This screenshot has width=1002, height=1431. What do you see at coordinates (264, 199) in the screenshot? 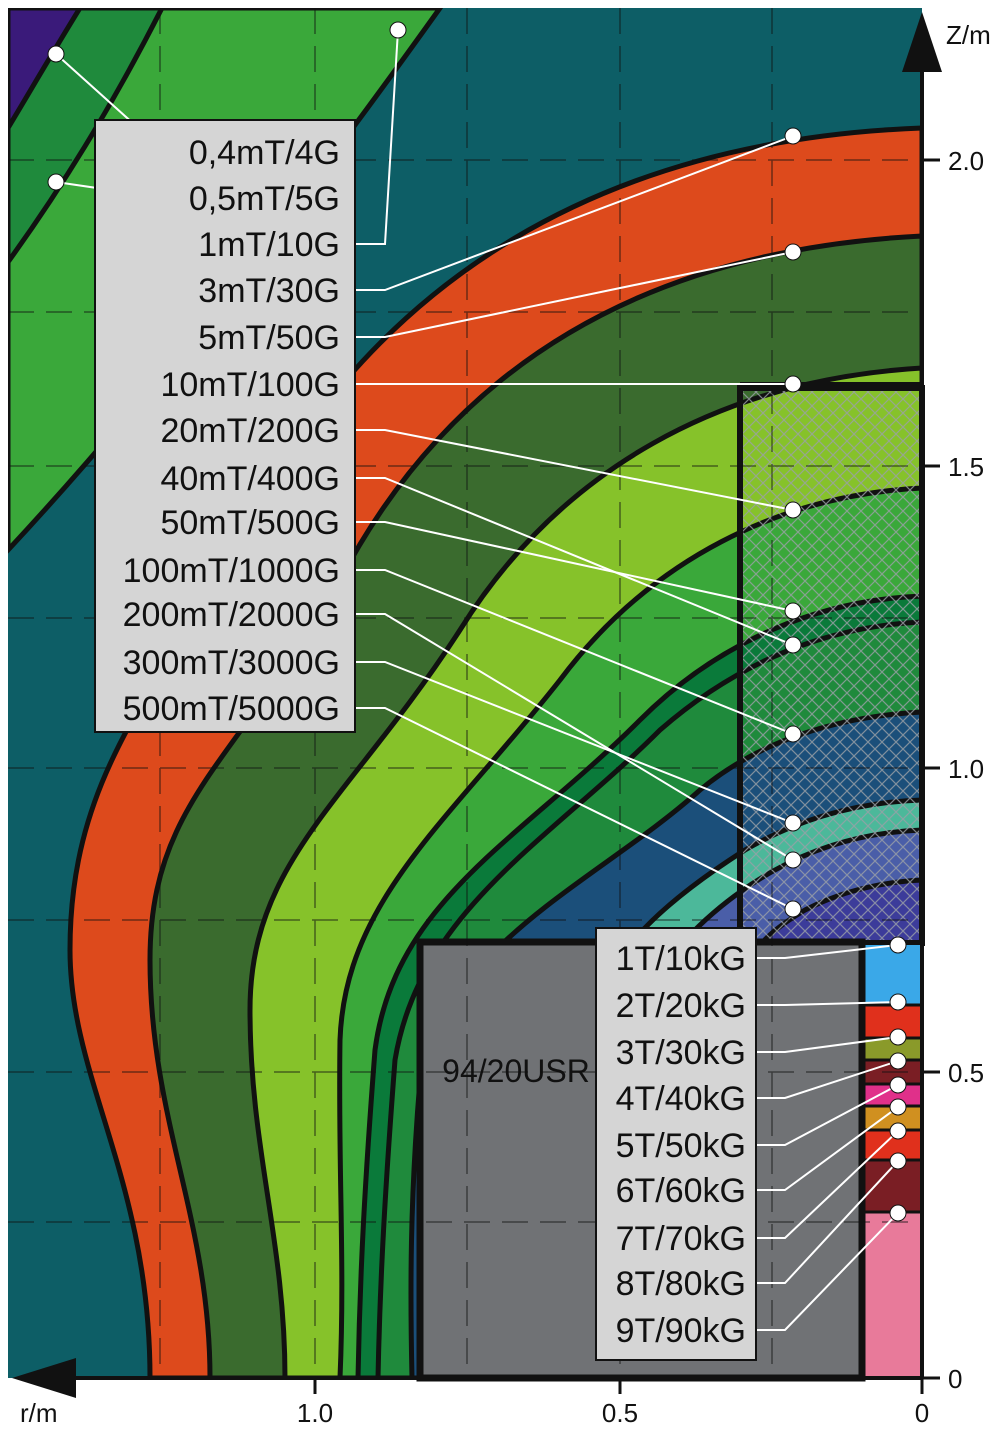
I see `legend-item: 0,5mT/5G` at bounding box center [264, 199].